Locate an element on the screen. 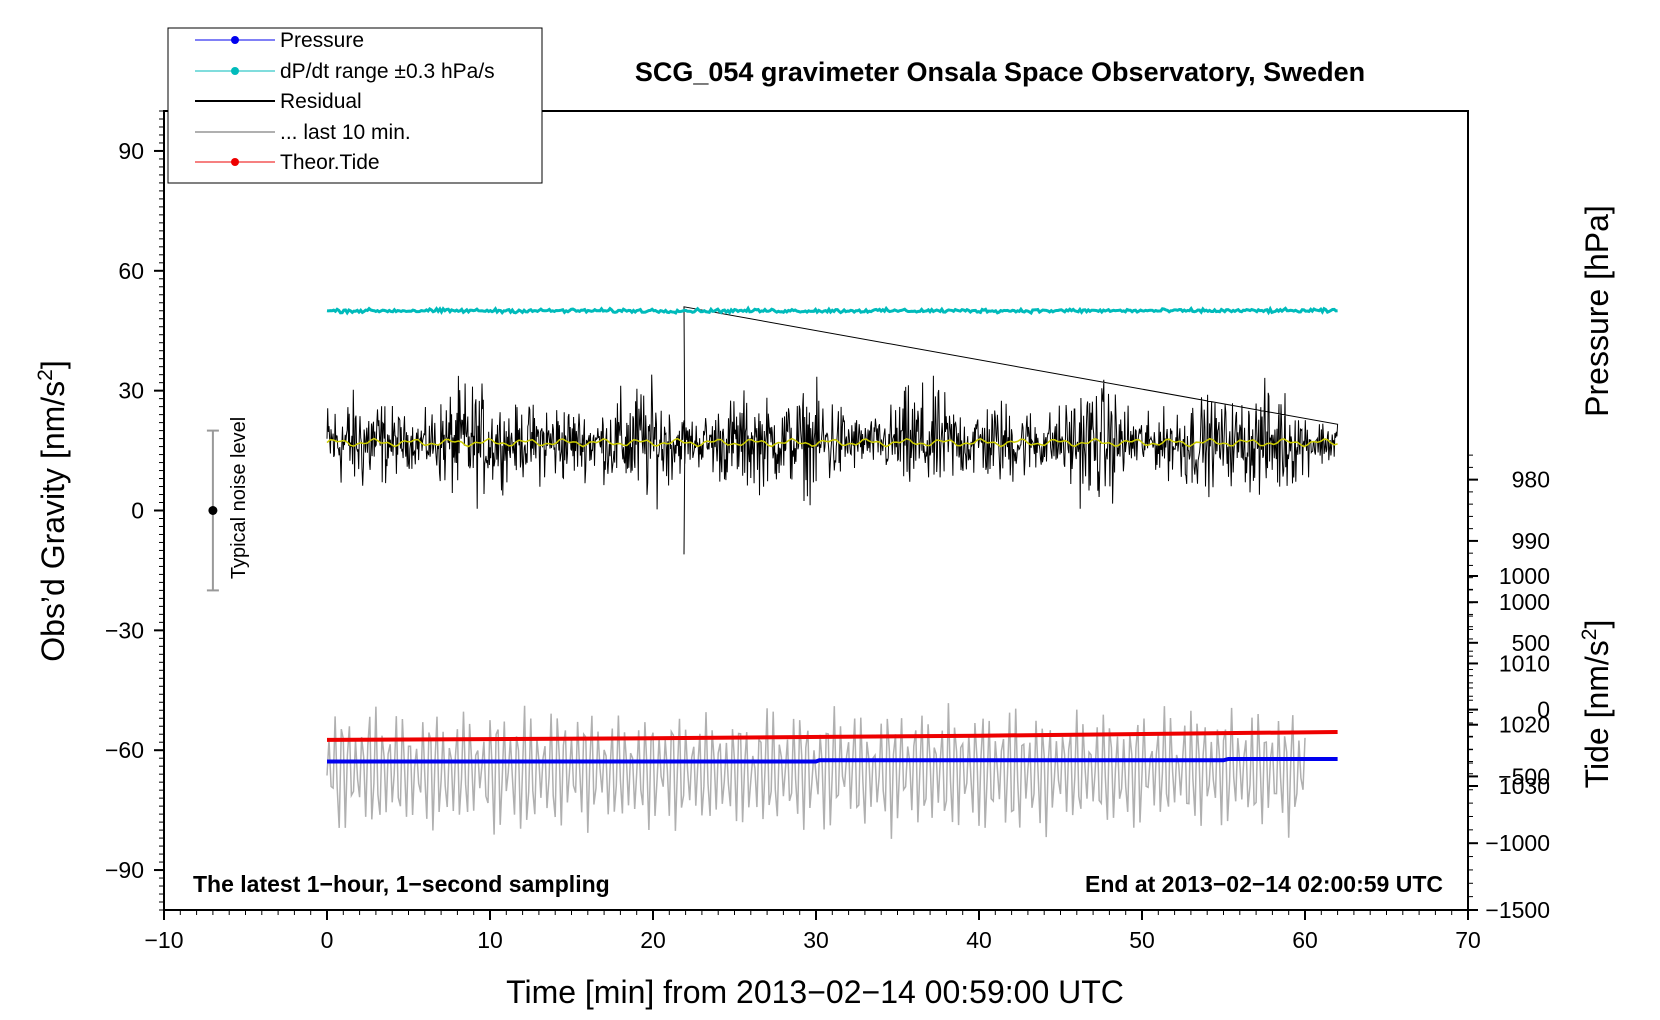 The image size is (1660, 1020). tide-axis-ticks: −1500 −1000 −500 0 500 1000 is located at coordinates (1509, 743).